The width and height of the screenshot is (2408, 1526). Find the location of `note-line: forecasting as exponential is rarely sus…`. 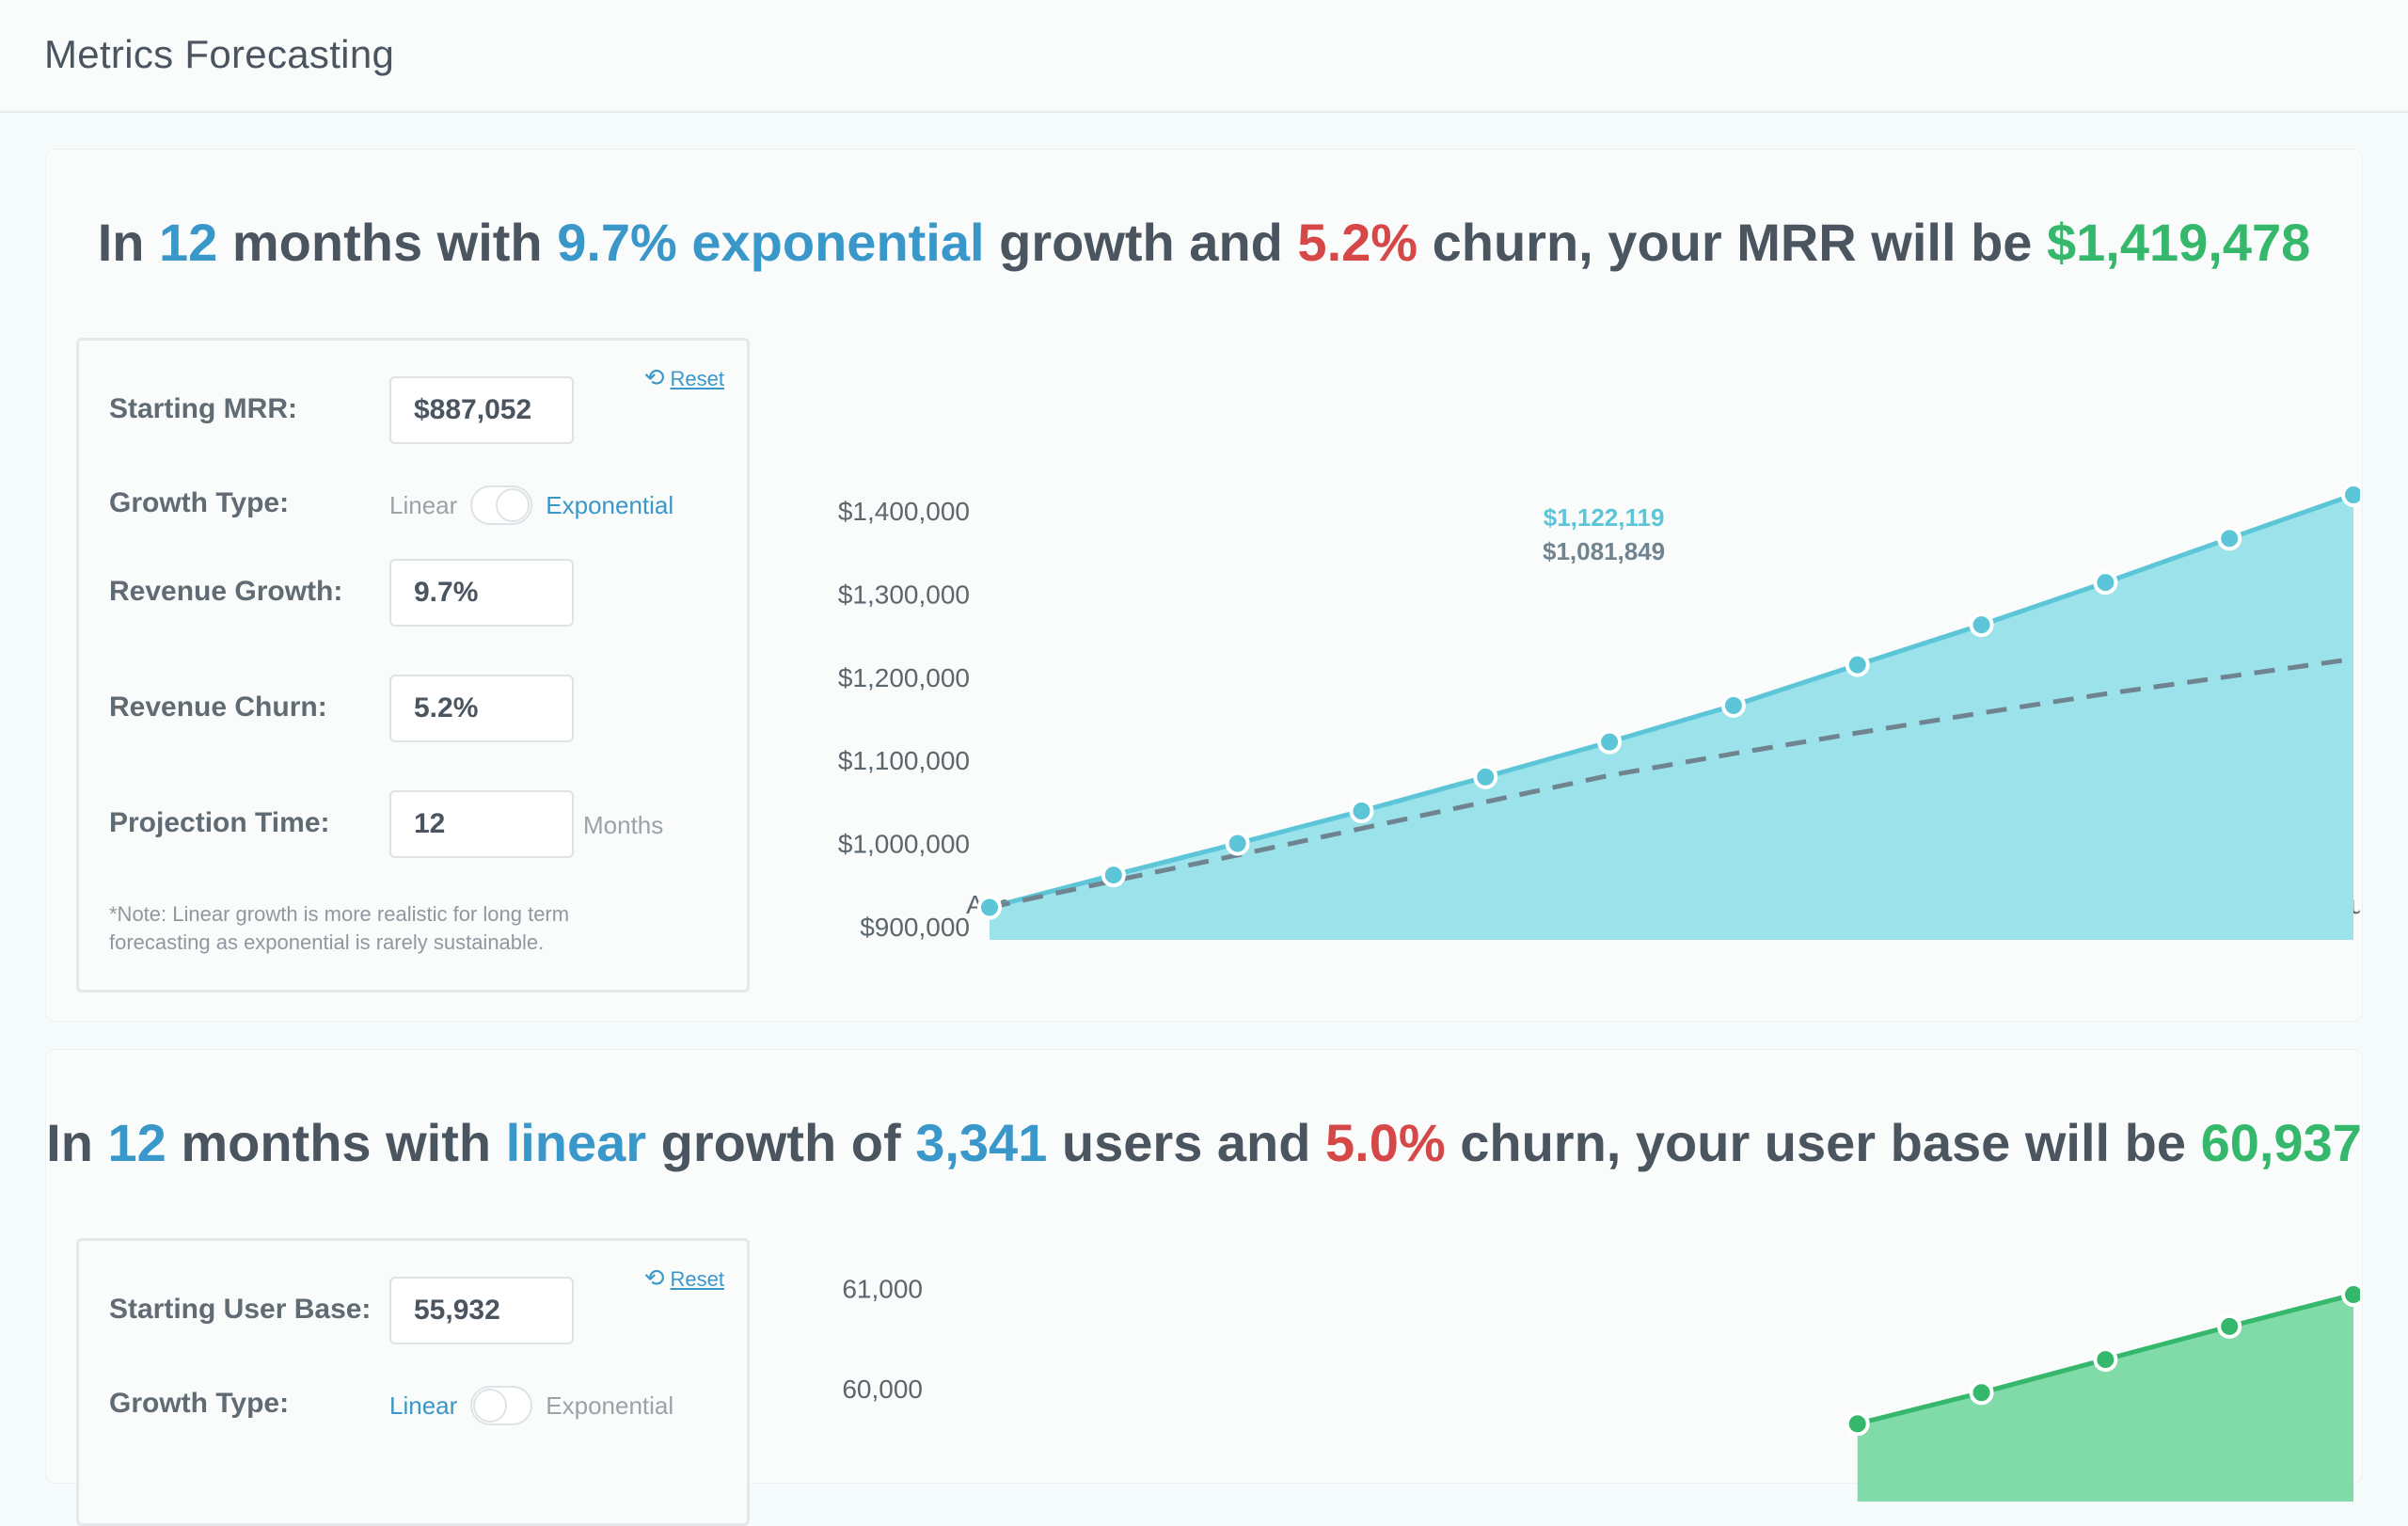

note-line: forecasting as exponential is rarely sus… is located at coordinates (327, 942).